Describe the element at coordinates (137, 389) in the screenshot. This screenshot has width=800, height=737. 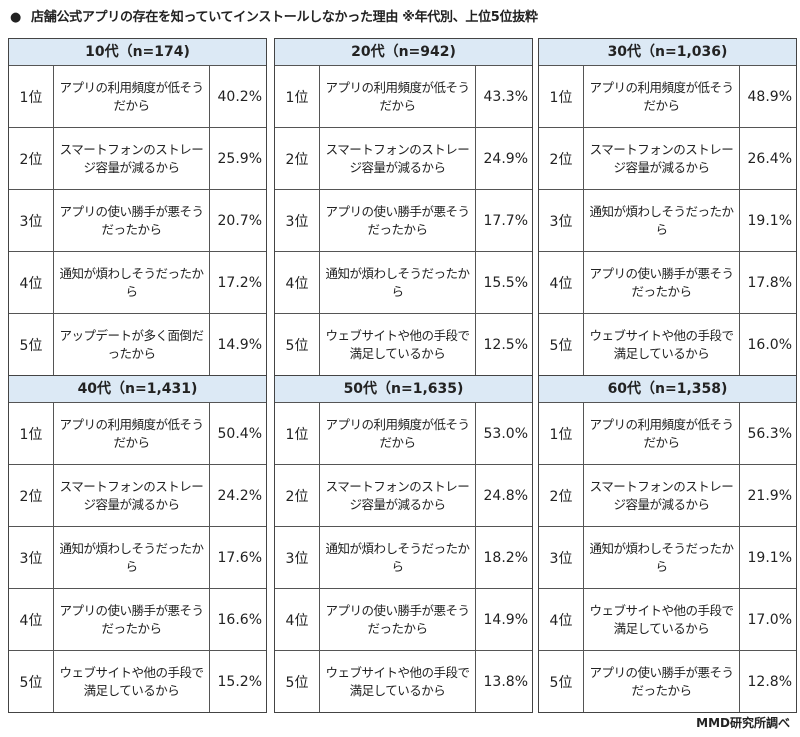
I see `age-table-header: 40代（n=1,431)` at that location.